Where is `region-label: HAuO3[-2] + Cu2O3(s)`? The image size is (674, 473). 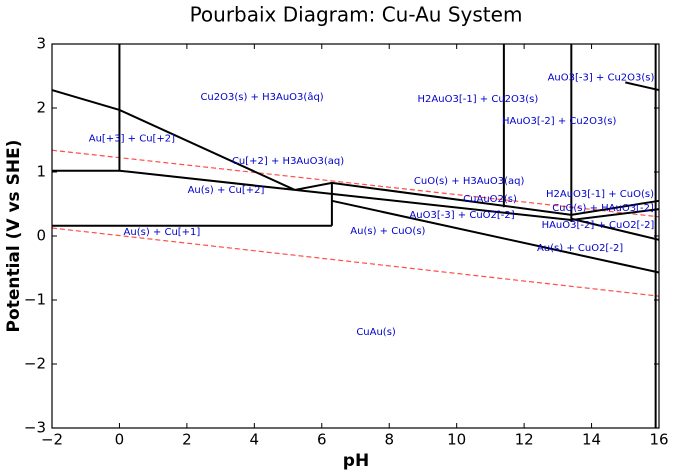 region-label: HAuO3[-2] + Cu2O3(s) is located at coordinates (559, 121).